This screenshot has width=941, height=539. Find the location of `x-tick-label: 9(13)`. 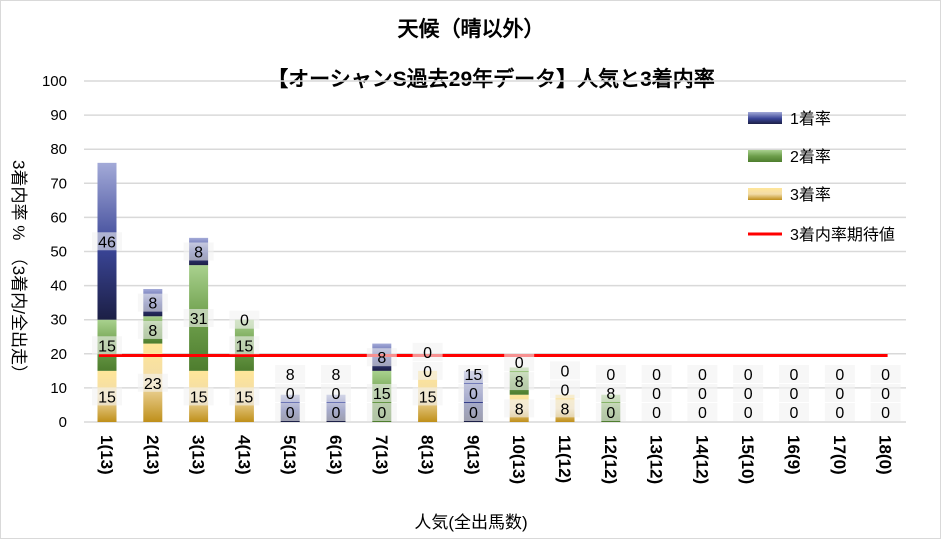

x-tick-label: 9(13) is located at coordinates (472, 455).